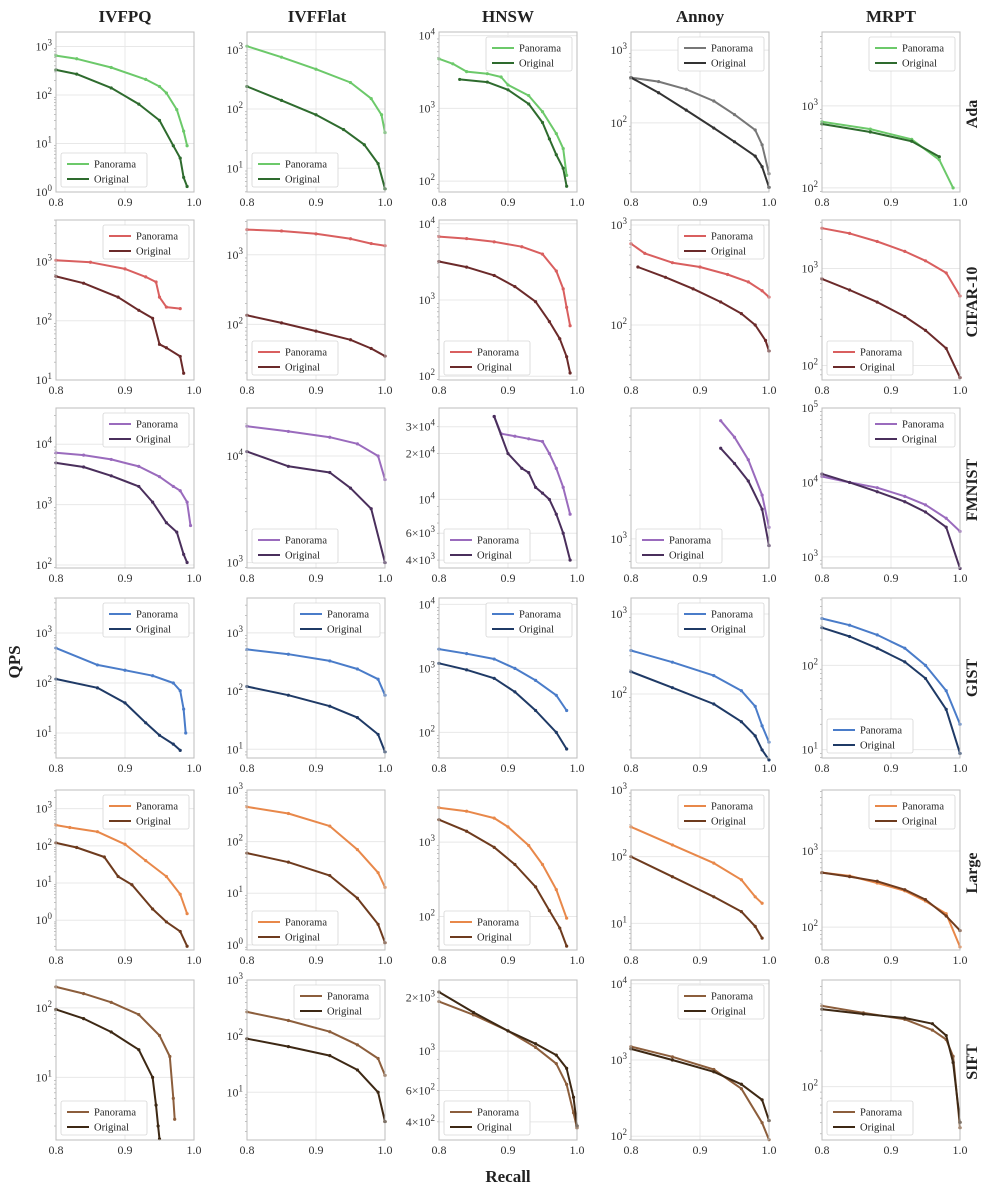  Describe the element at coordinates (694, 496) in the screenshot. I see `panel-fmnist-annoy: 0.8 0.9 1.0 103 Panorama Original` at that location.